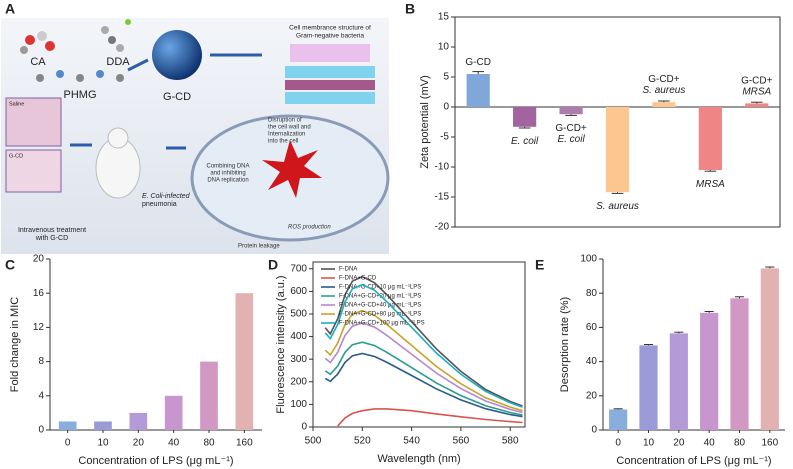 This screenshot has height=469, width=793. Describe the element at coordinates (51, 238) in the screenshot. I see `treatment-label: with G-CD` at that location.